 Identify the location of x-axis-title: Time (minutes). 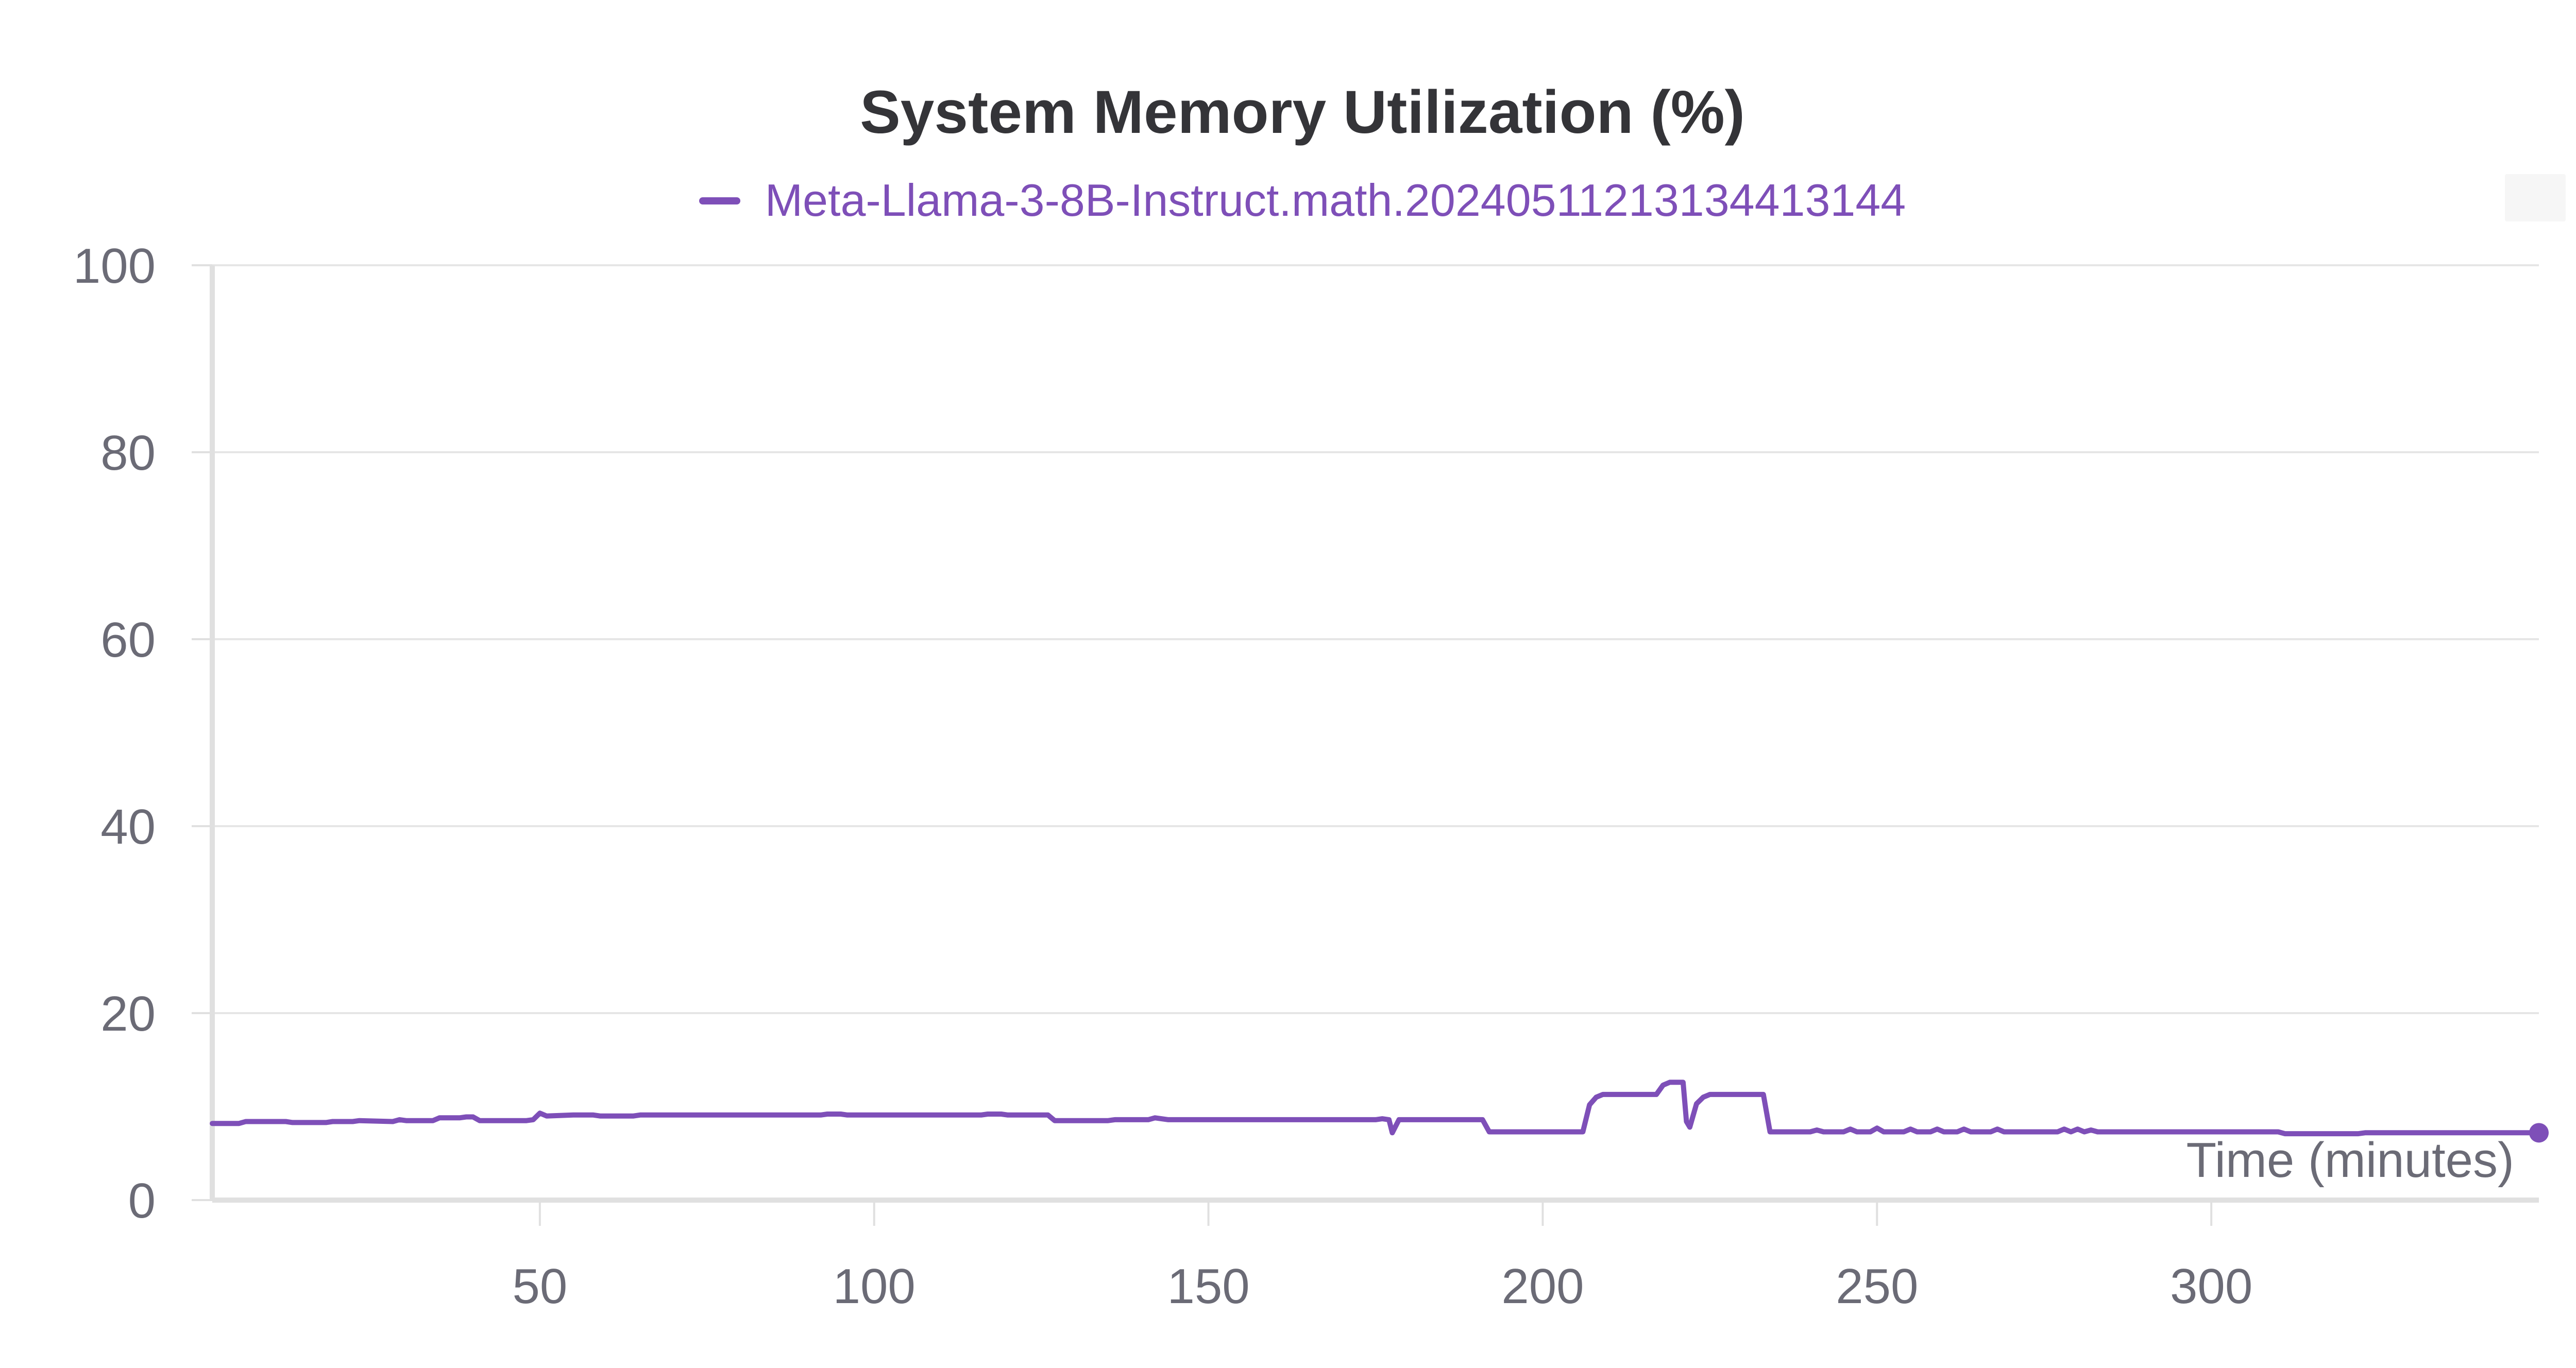
(2350, 1160).